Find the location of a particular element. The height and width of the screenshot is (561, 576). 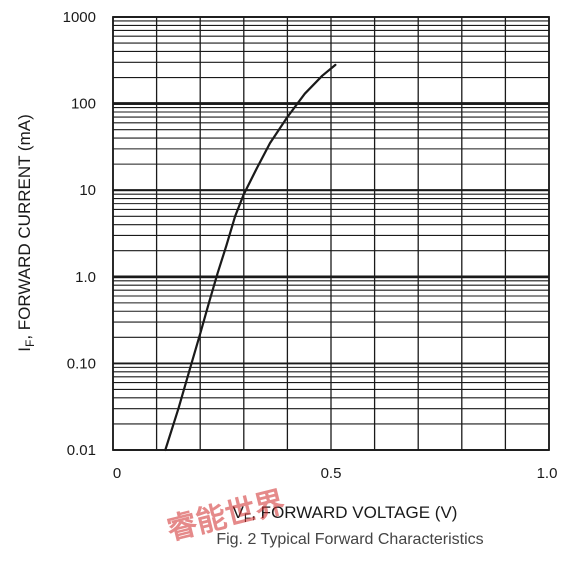

y-axis-title: IF, FORWARD CURRENT (mA) is located at coordinates (26, 232).